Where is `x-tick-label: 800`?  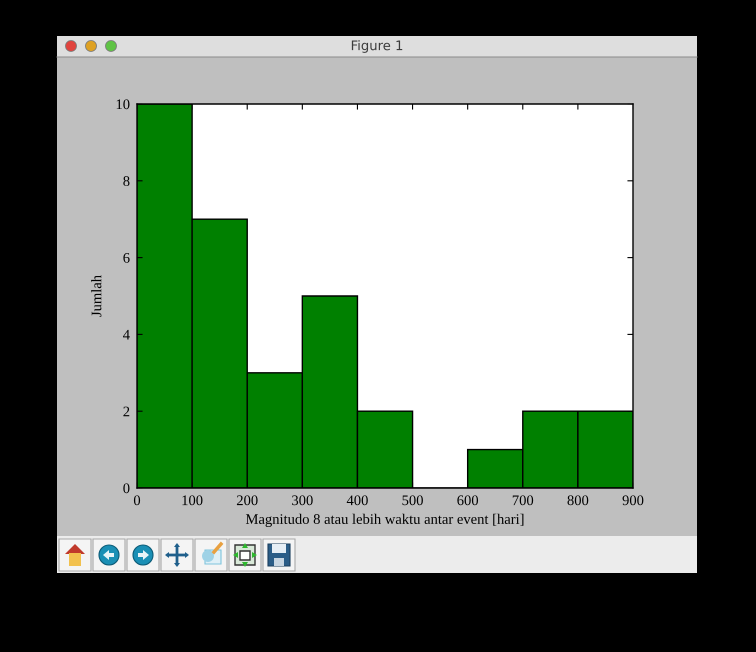 x-tick-label: 800 is located at coordinates (578, 500).